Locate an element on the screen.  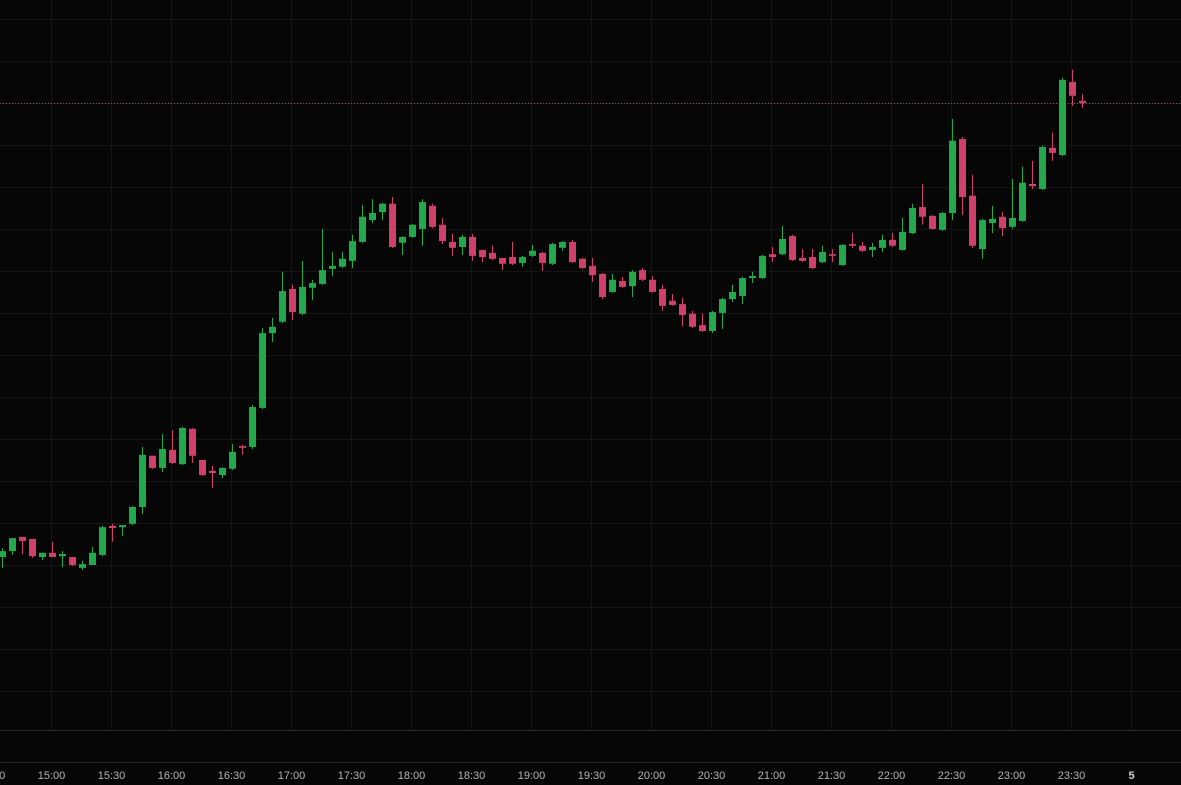
x-tick-label: 14:30 is located at coordinates (2, 776).